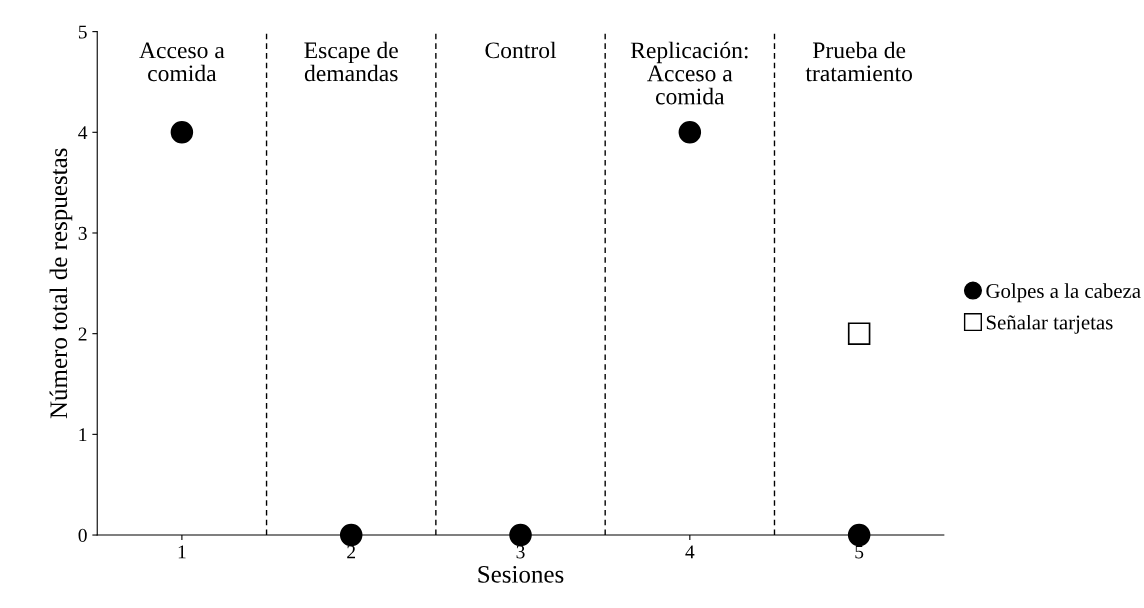 The image size is (1144, 608). Describe the element at coordinates (521, 574) in the screenshot. I see `x-axis-title: Sesiones` at that location.